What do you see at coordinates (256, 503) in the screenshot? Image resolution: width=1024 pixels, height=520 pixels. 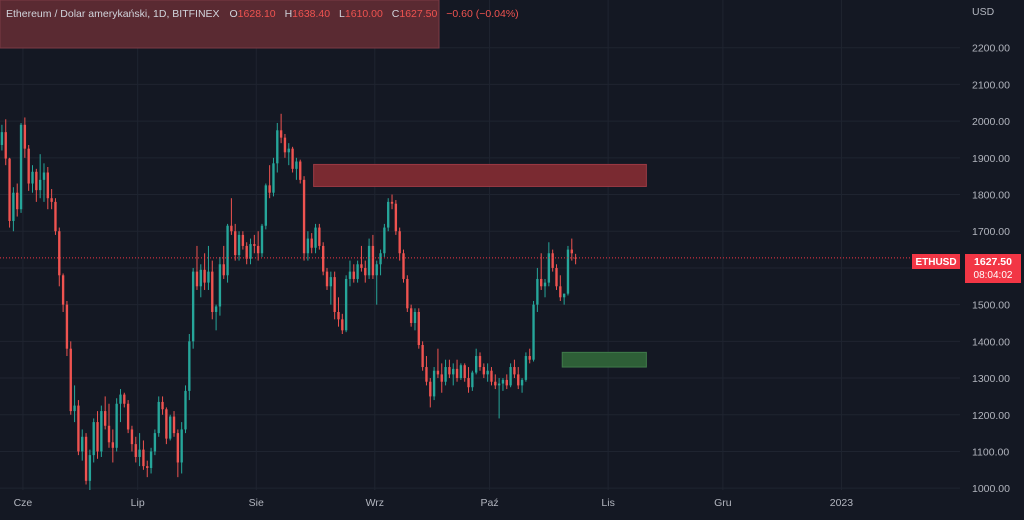 I see `x-tick-label: Sie` at bounding box center [256, 503].